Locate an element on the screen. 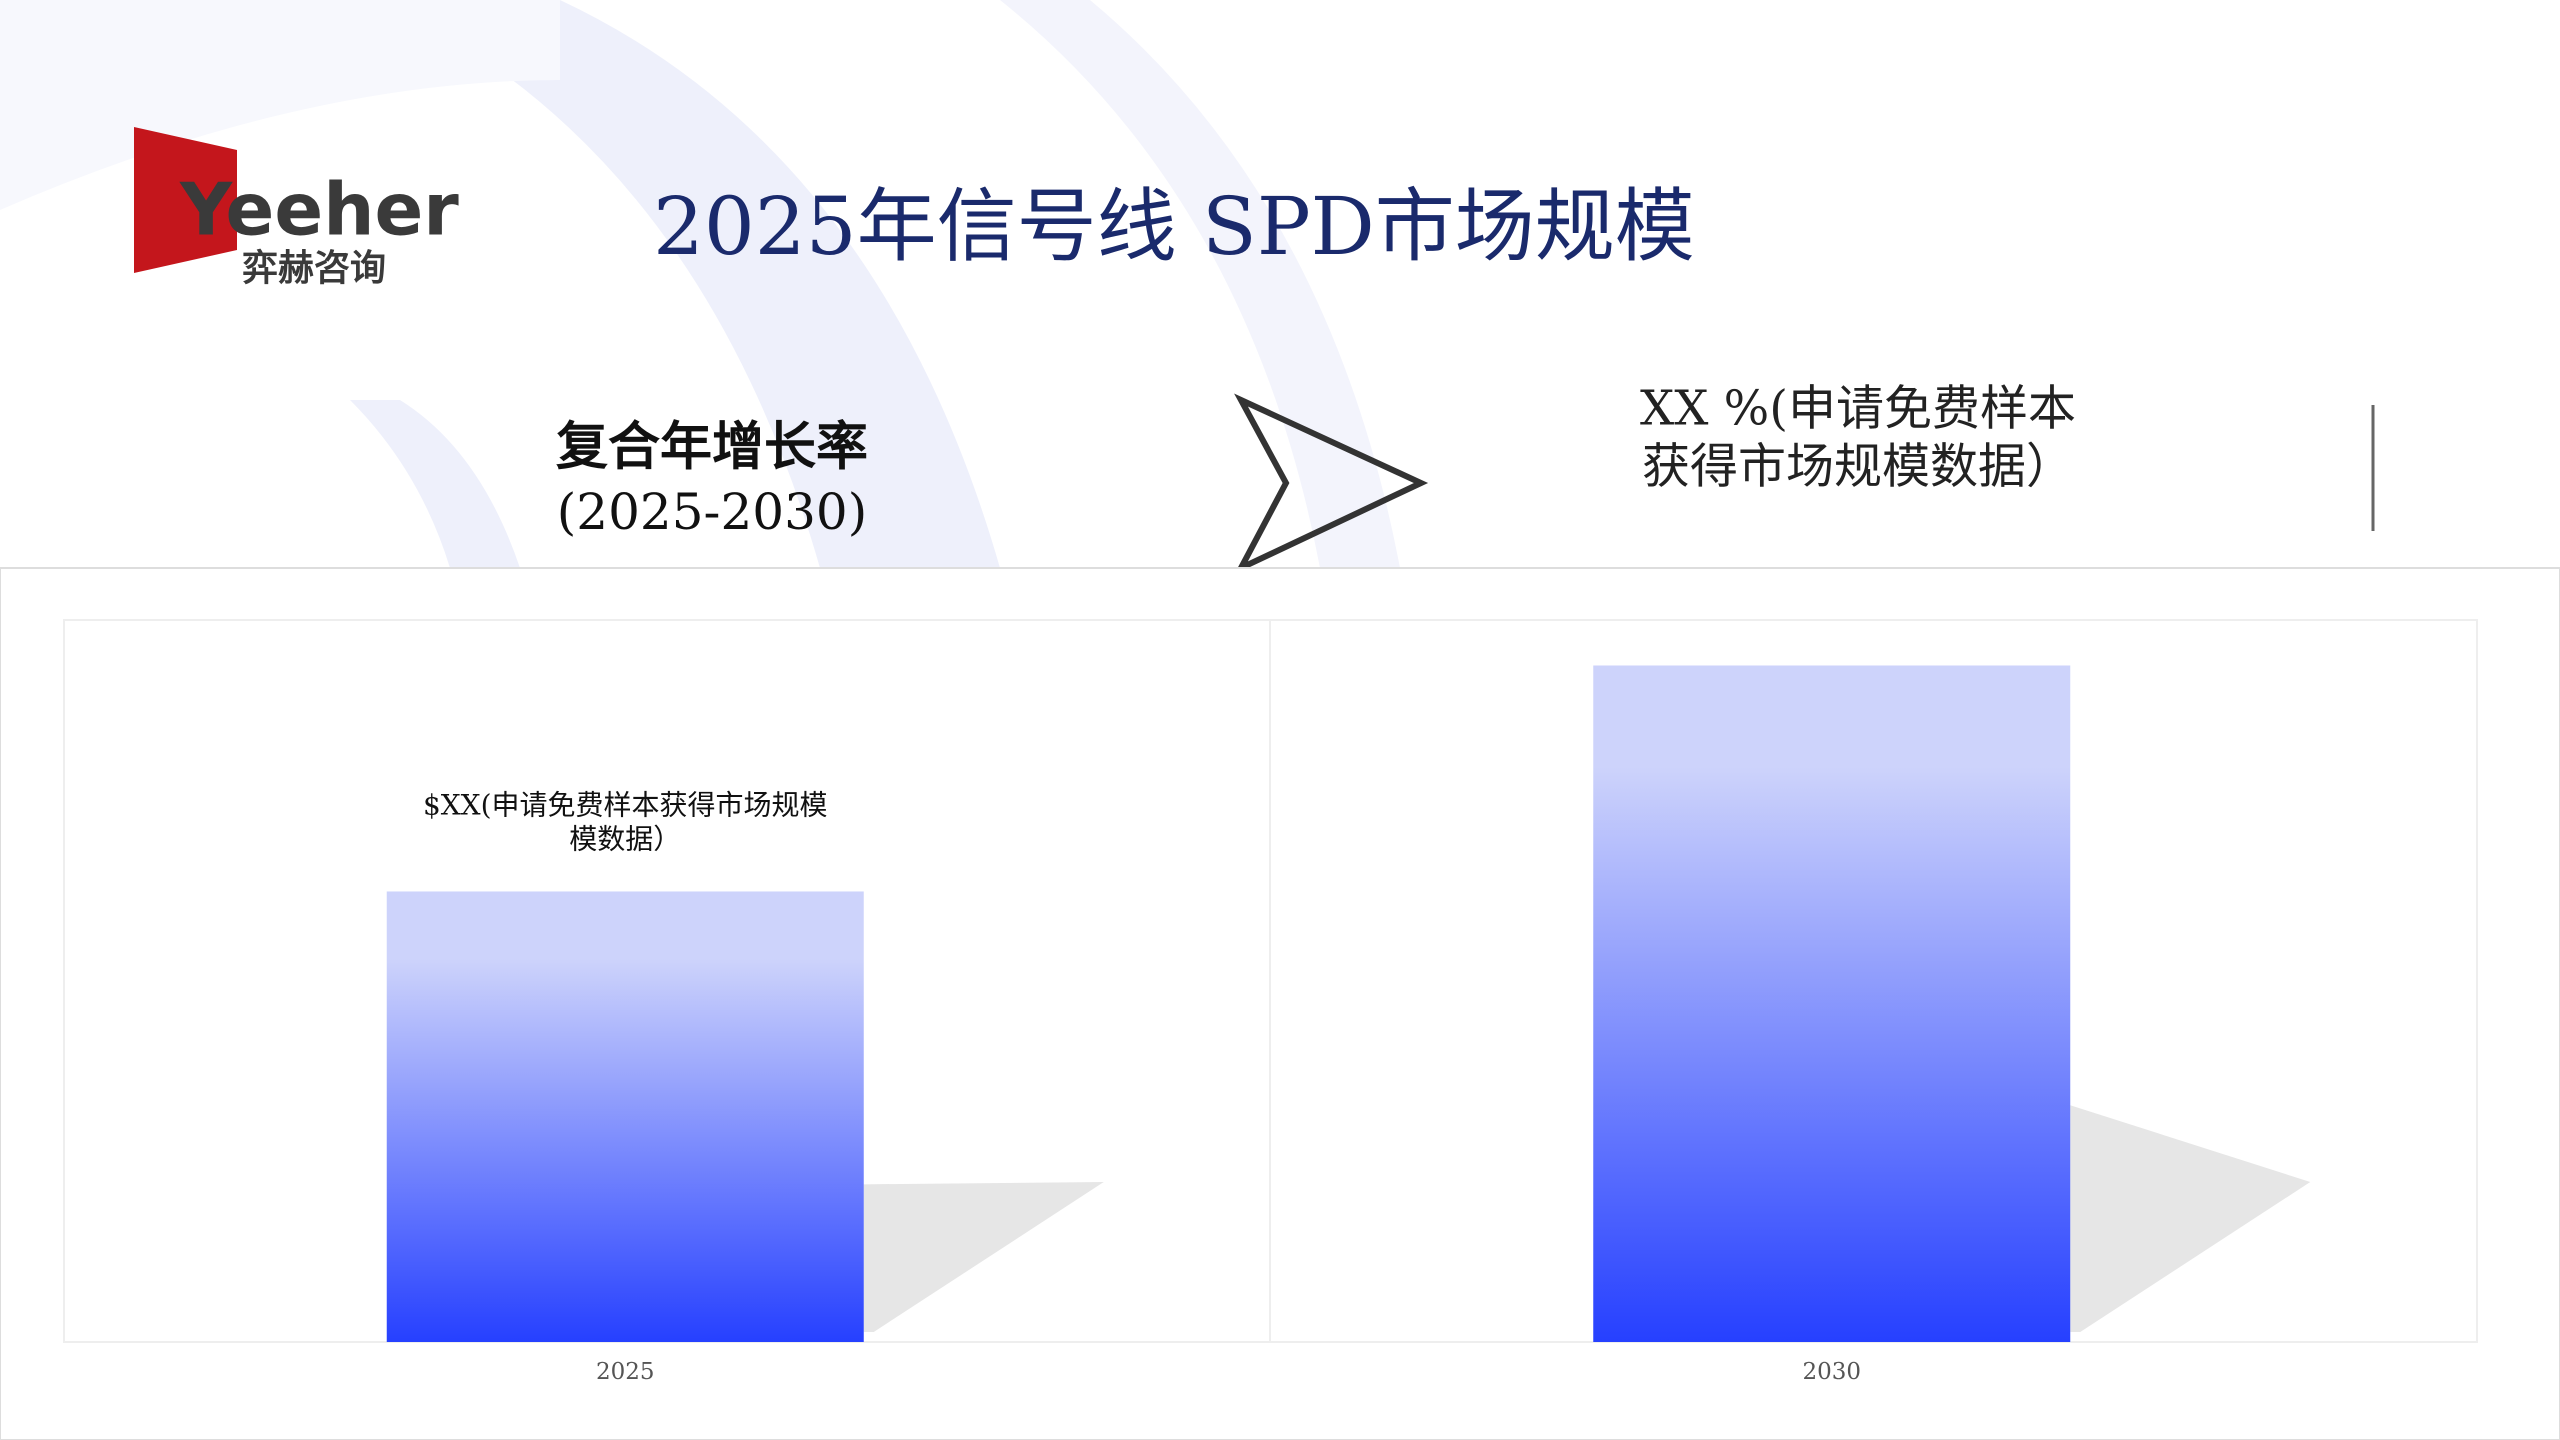 The image size is (2560, 1440). cagr-label: 复合年增长率 is located at coordinates (712, 447).